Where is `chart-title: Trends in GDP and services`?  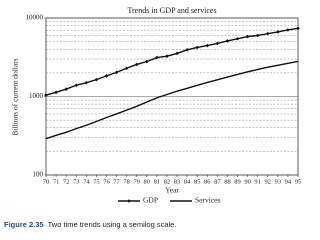 chart-title: Trends in GDP and services is located at coordinates (171, 10).